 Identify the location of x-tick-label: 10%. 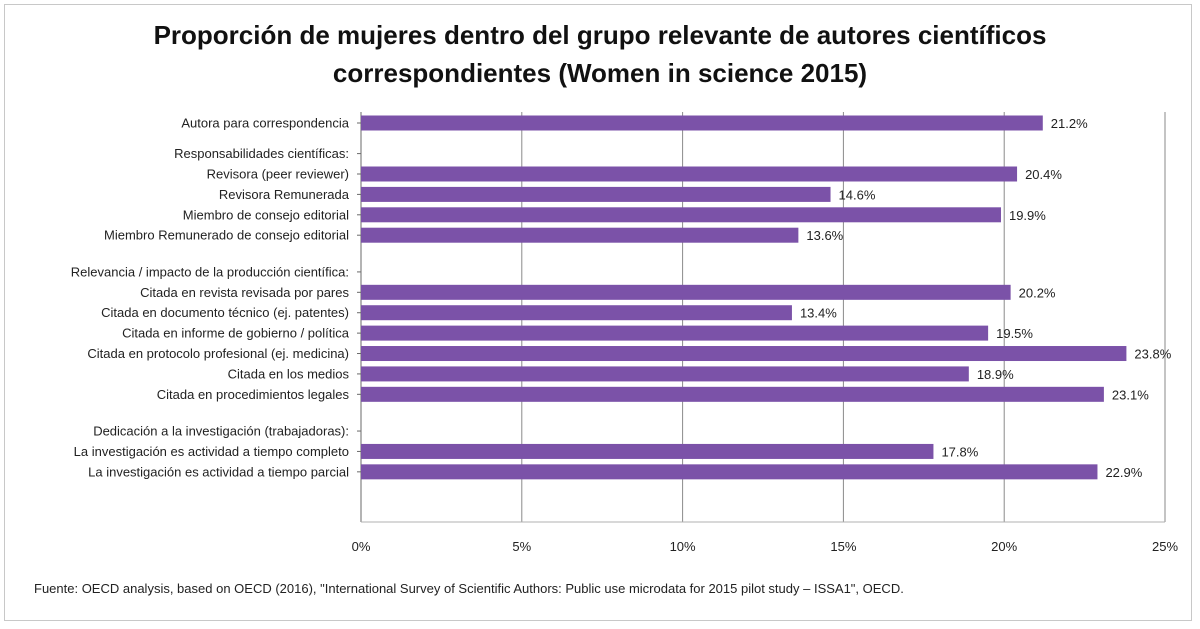
(683, 546).